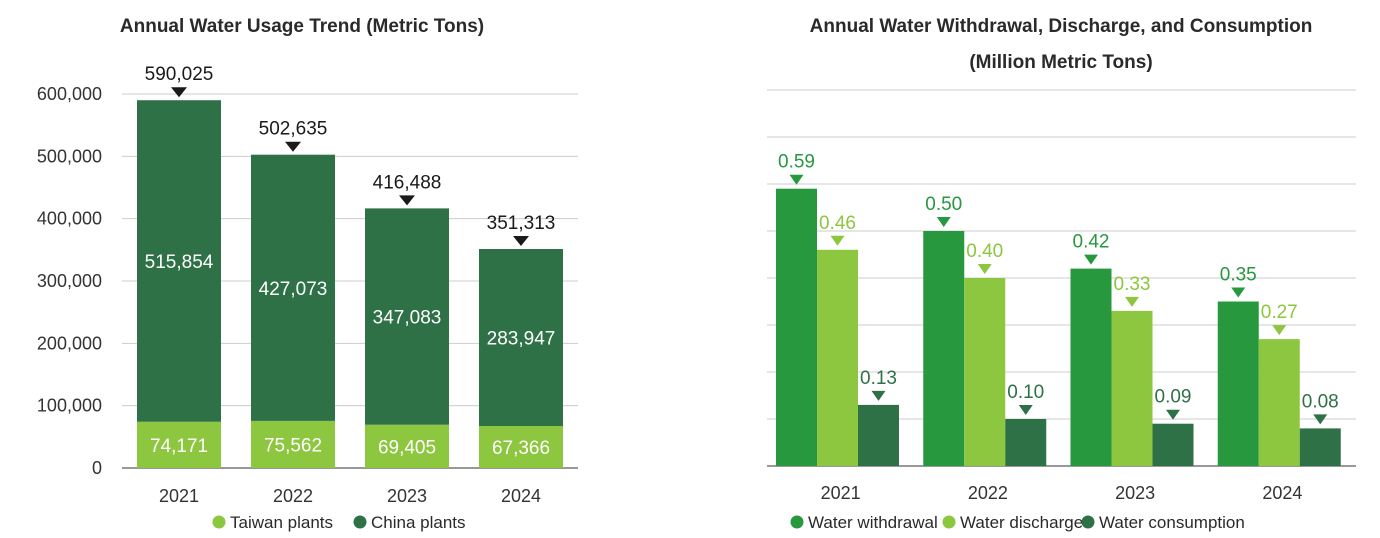  I want to click on data-label-china: 515,854, so click(179, 262).